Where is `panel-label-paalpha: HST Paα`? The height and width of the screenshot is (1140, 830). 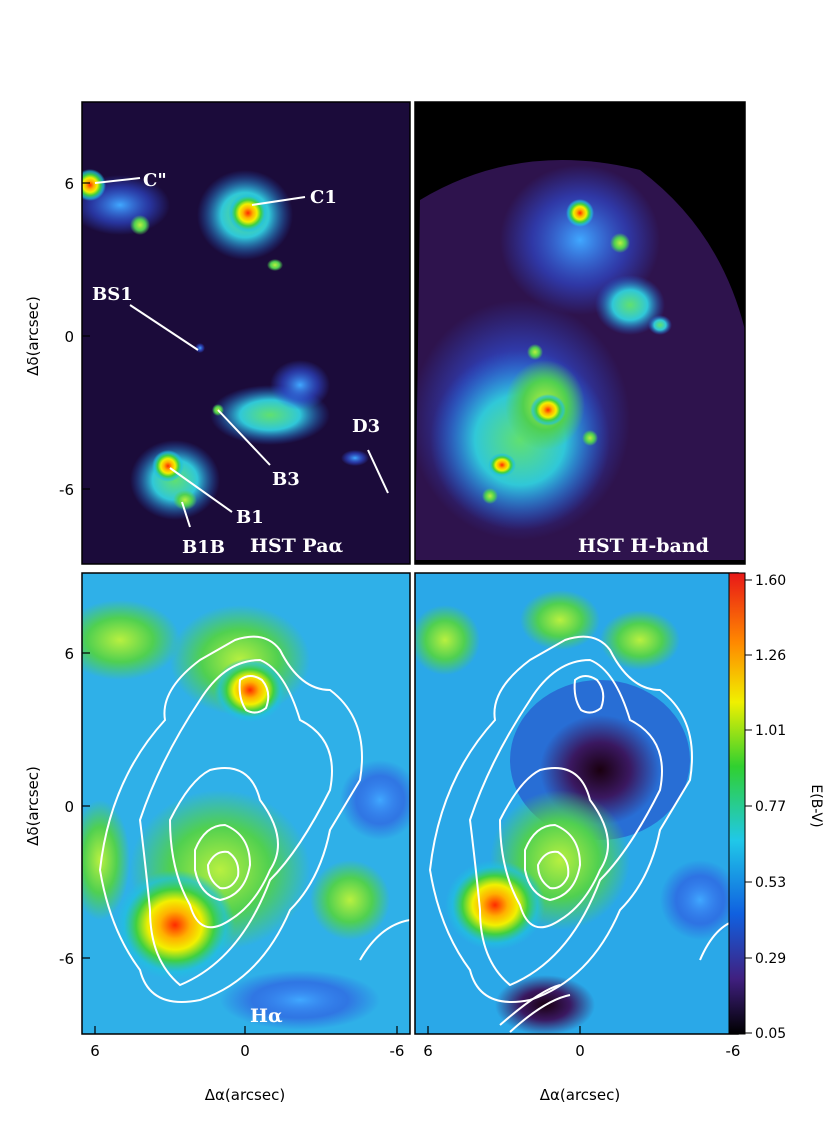
panel-label-paalpha: HST Paα is located at coordinates (297, 546).